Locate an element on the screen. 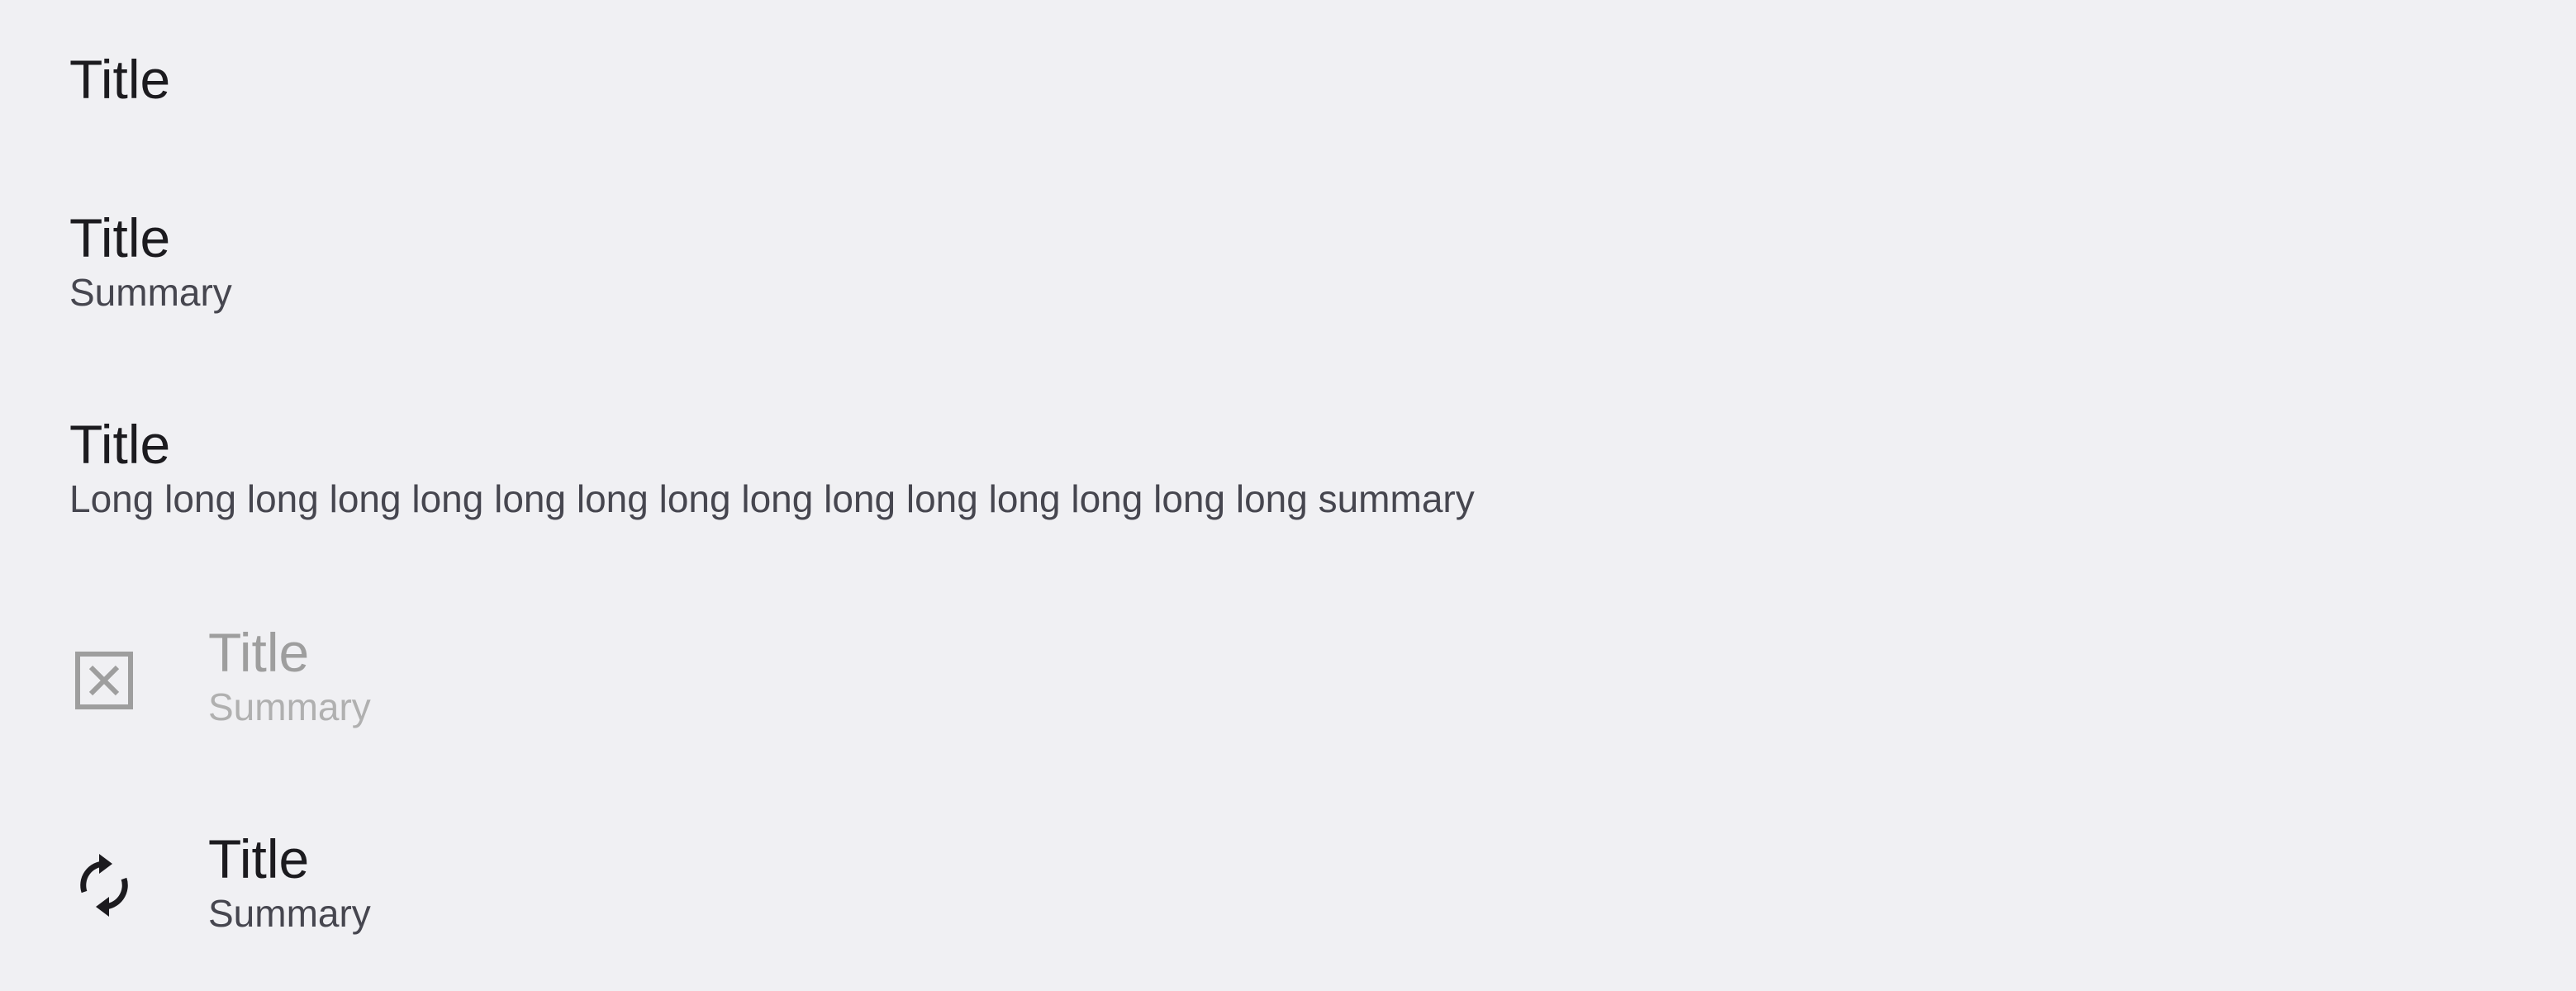 The width and height of the screenshot is (2576, 991). preference-text: Title is located at coordinates (120, 79).